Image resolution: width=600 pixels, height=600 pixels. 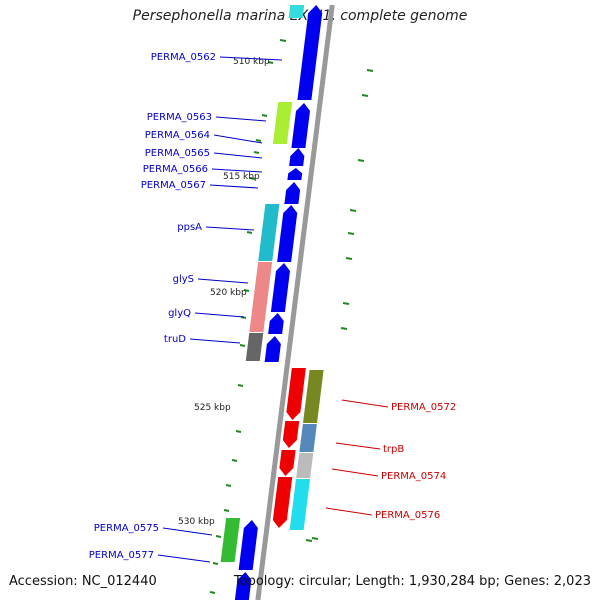 What do you see at coordinates (196, 522) in the screenshot?
I see `scale-label-4: 530 kbp` at bounding box center [196, 522].